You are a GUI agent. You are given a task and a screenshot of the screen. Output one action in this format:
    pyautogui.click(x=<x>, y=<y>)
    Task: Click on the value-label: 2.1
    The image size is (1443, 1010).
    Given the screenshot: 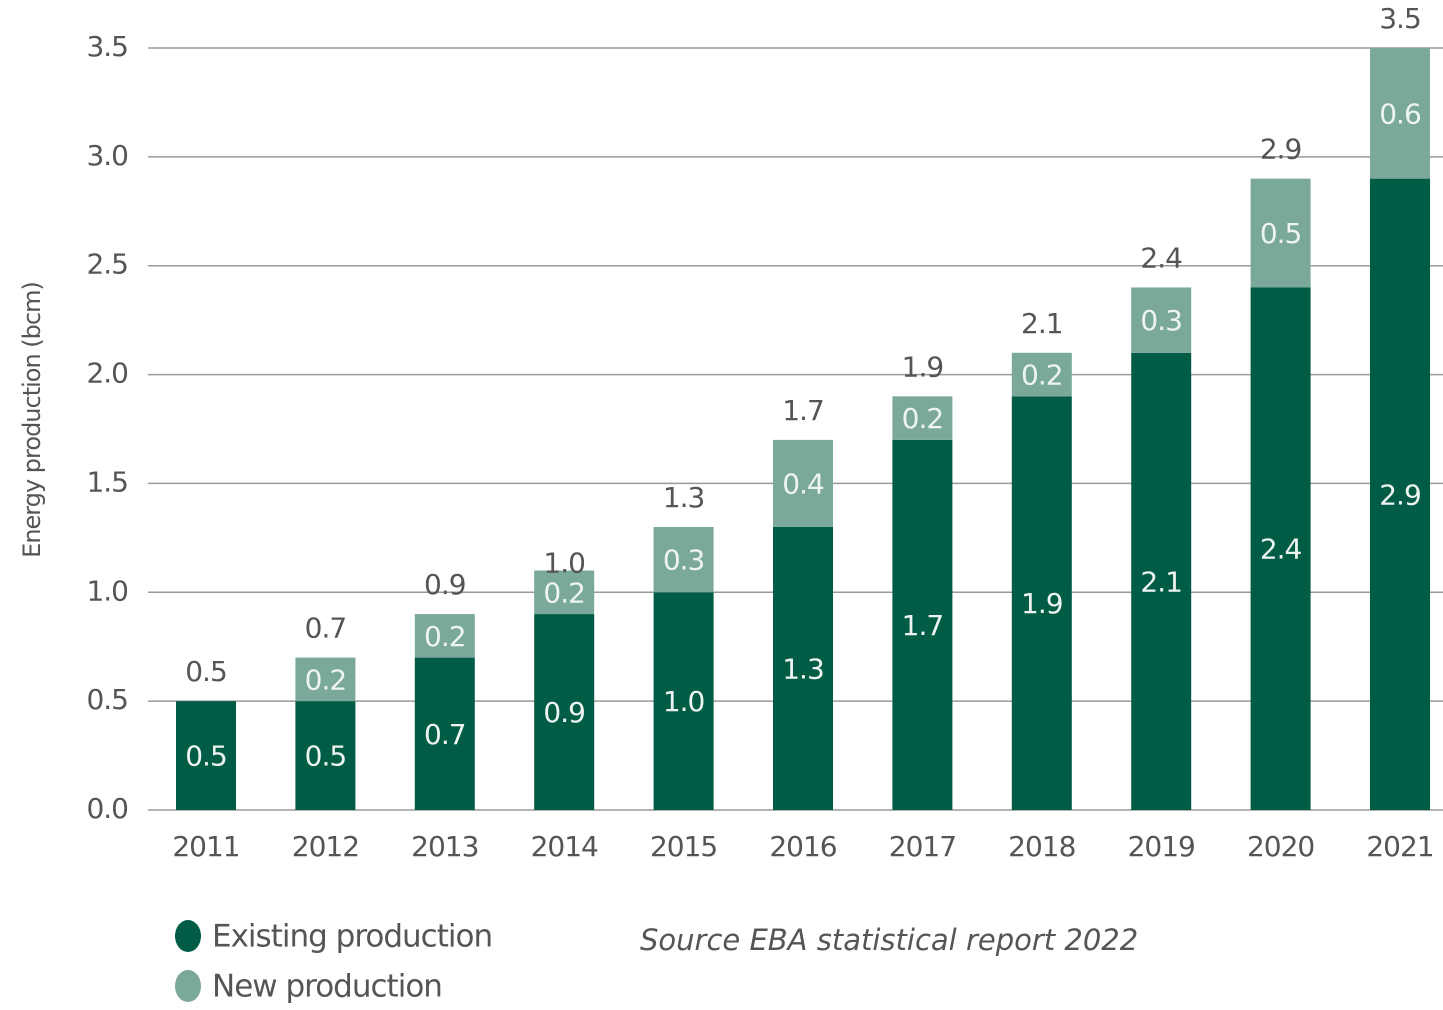 What is the action you would take?
    pyautogui.click(x=1161, y=581)
    